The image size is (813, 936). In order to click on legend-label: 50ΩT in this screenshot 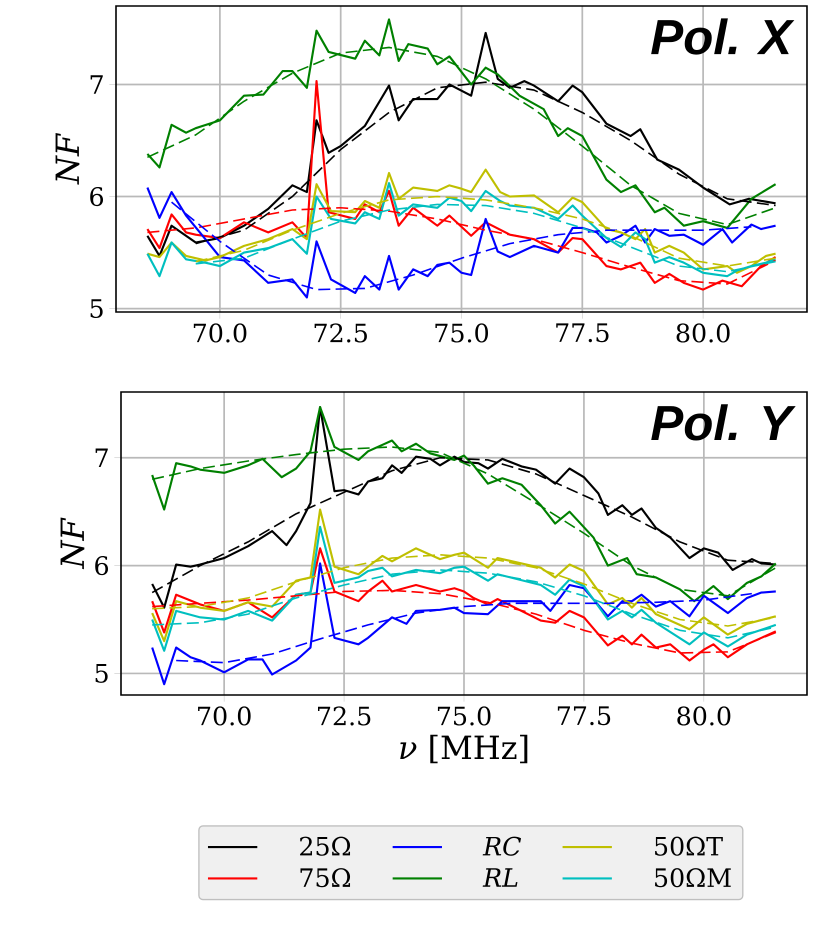, I will do `click(689, 846)`.